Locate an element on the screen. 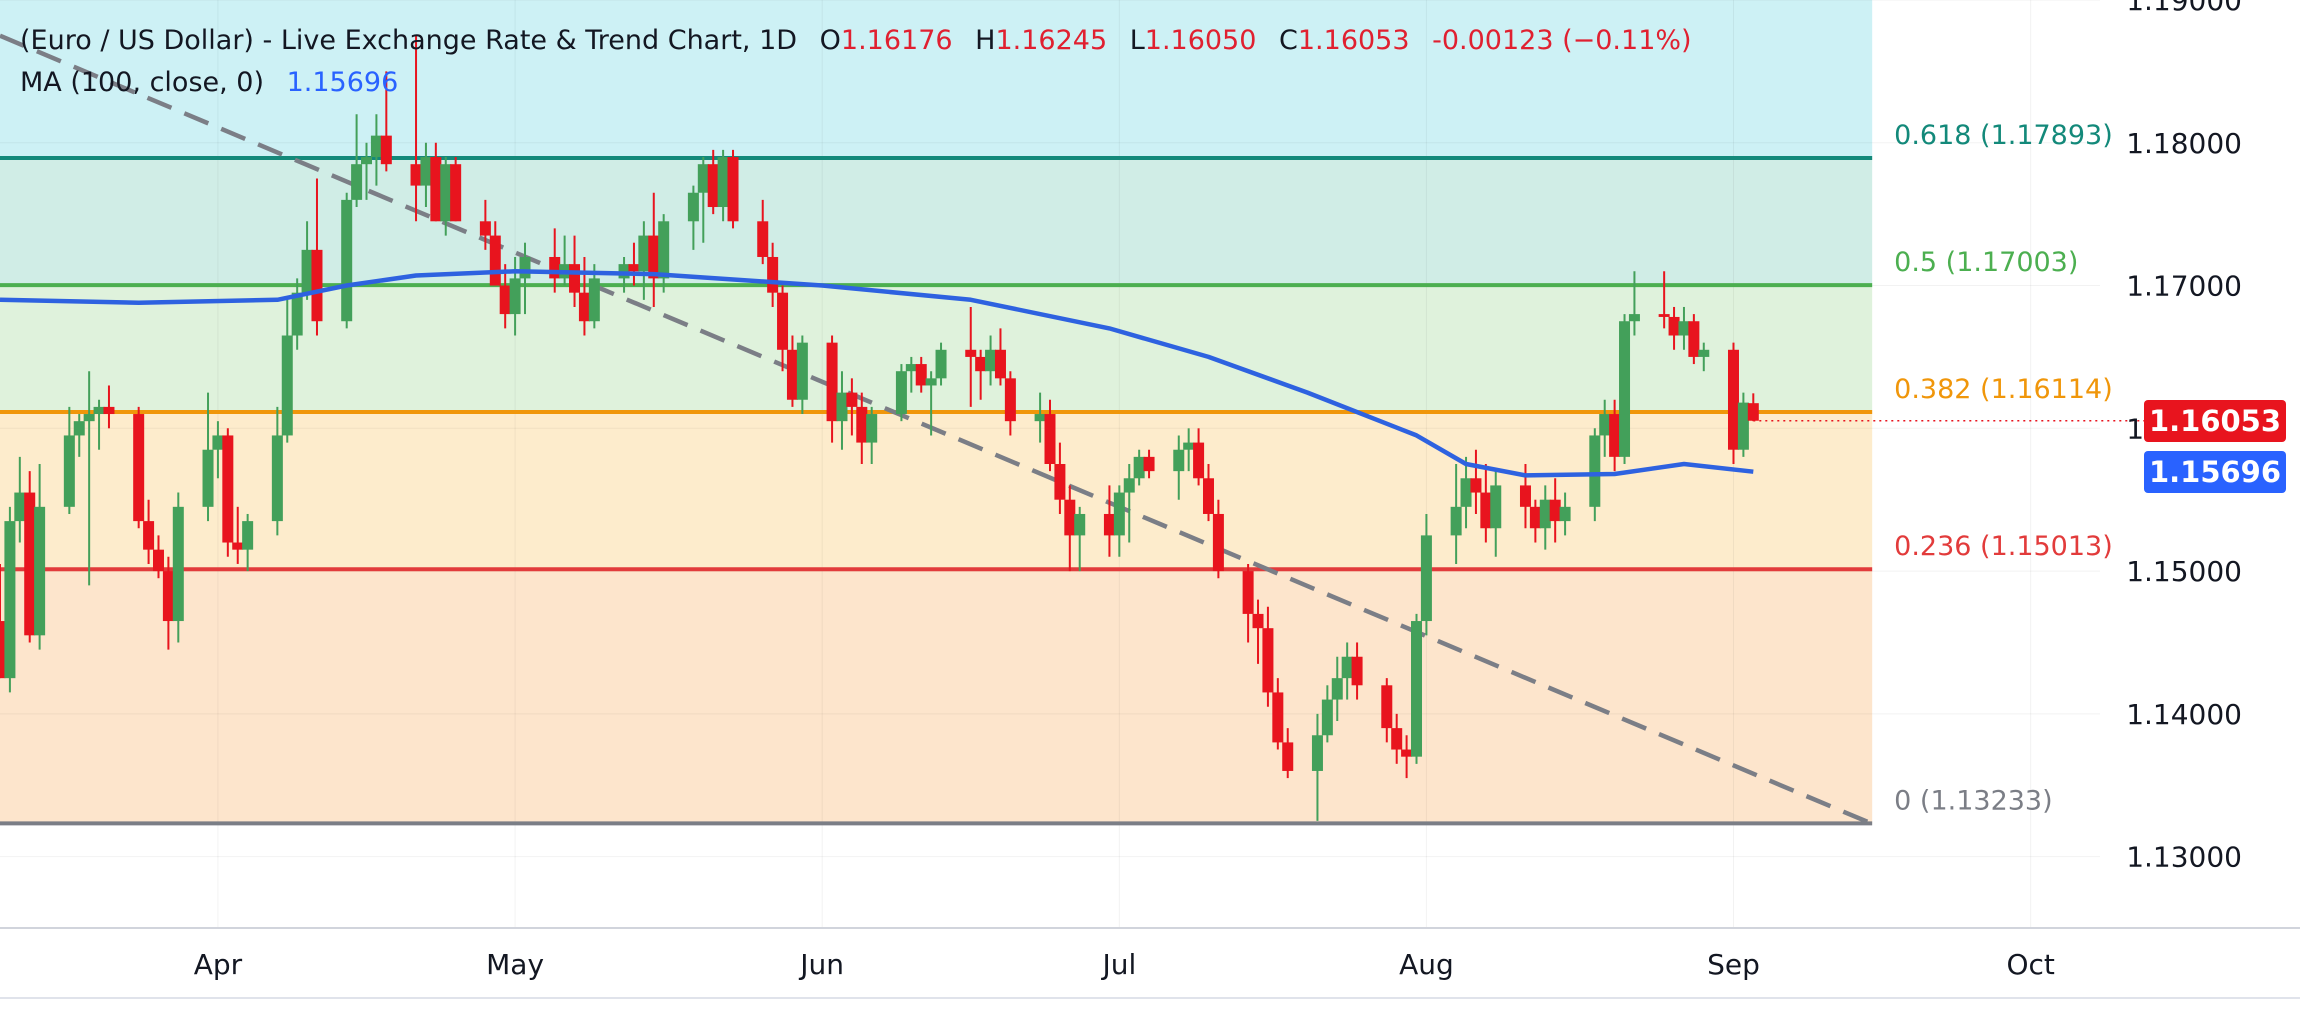 The width and height of the screenshot is (2300, 1035). y-tick-label-4: 1.15000 is located at coordinates (2184, 571).